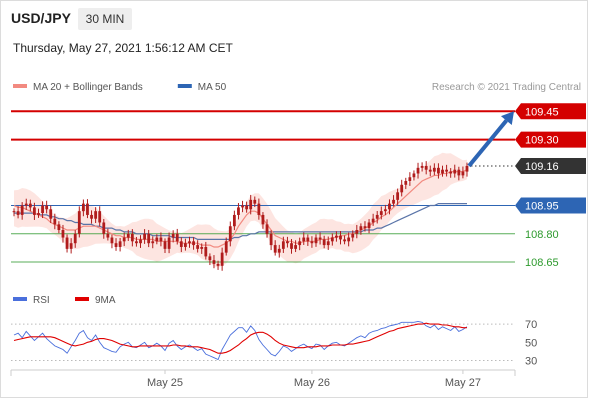 This screenshot has height=400, width=590. I want to click on timestamp: Thursday, May 27, 2021 1:56:12 AM CET, so click(123, 48).